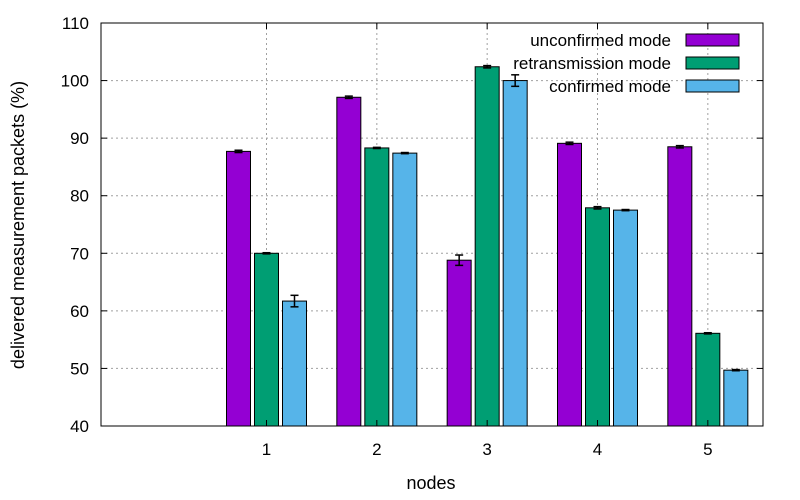 Image resolution: width=800 pixels, height=500 pixels. Describe the element at coordinates (79, 311) in the screenshot. I see `y-tick-label: 60` at that location.